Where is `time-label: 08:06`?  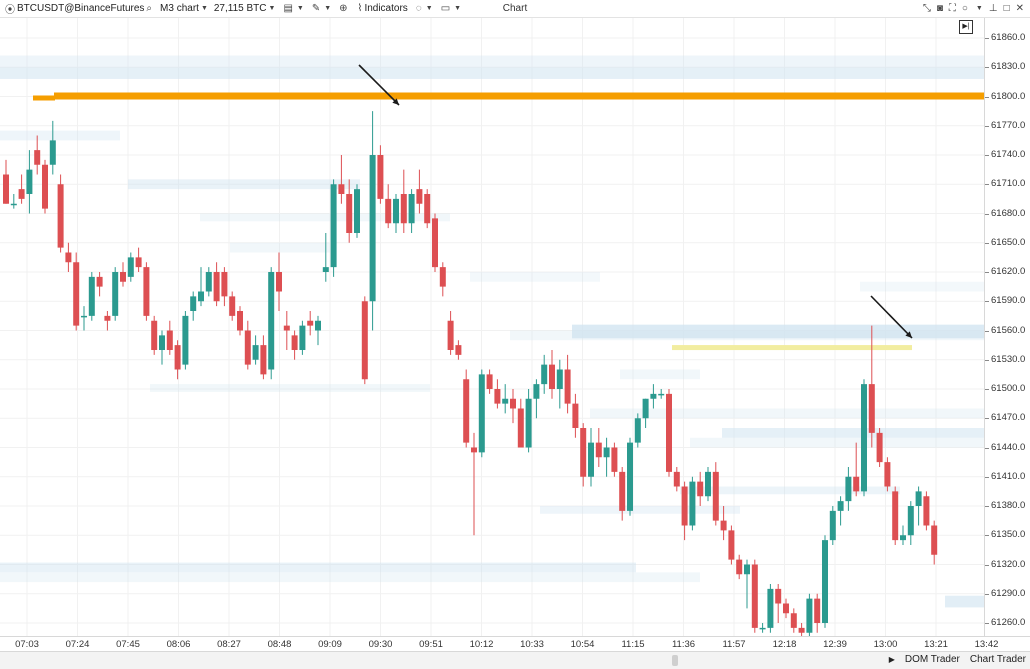
time-label: 08:06 is located at coordinates (178, 644).